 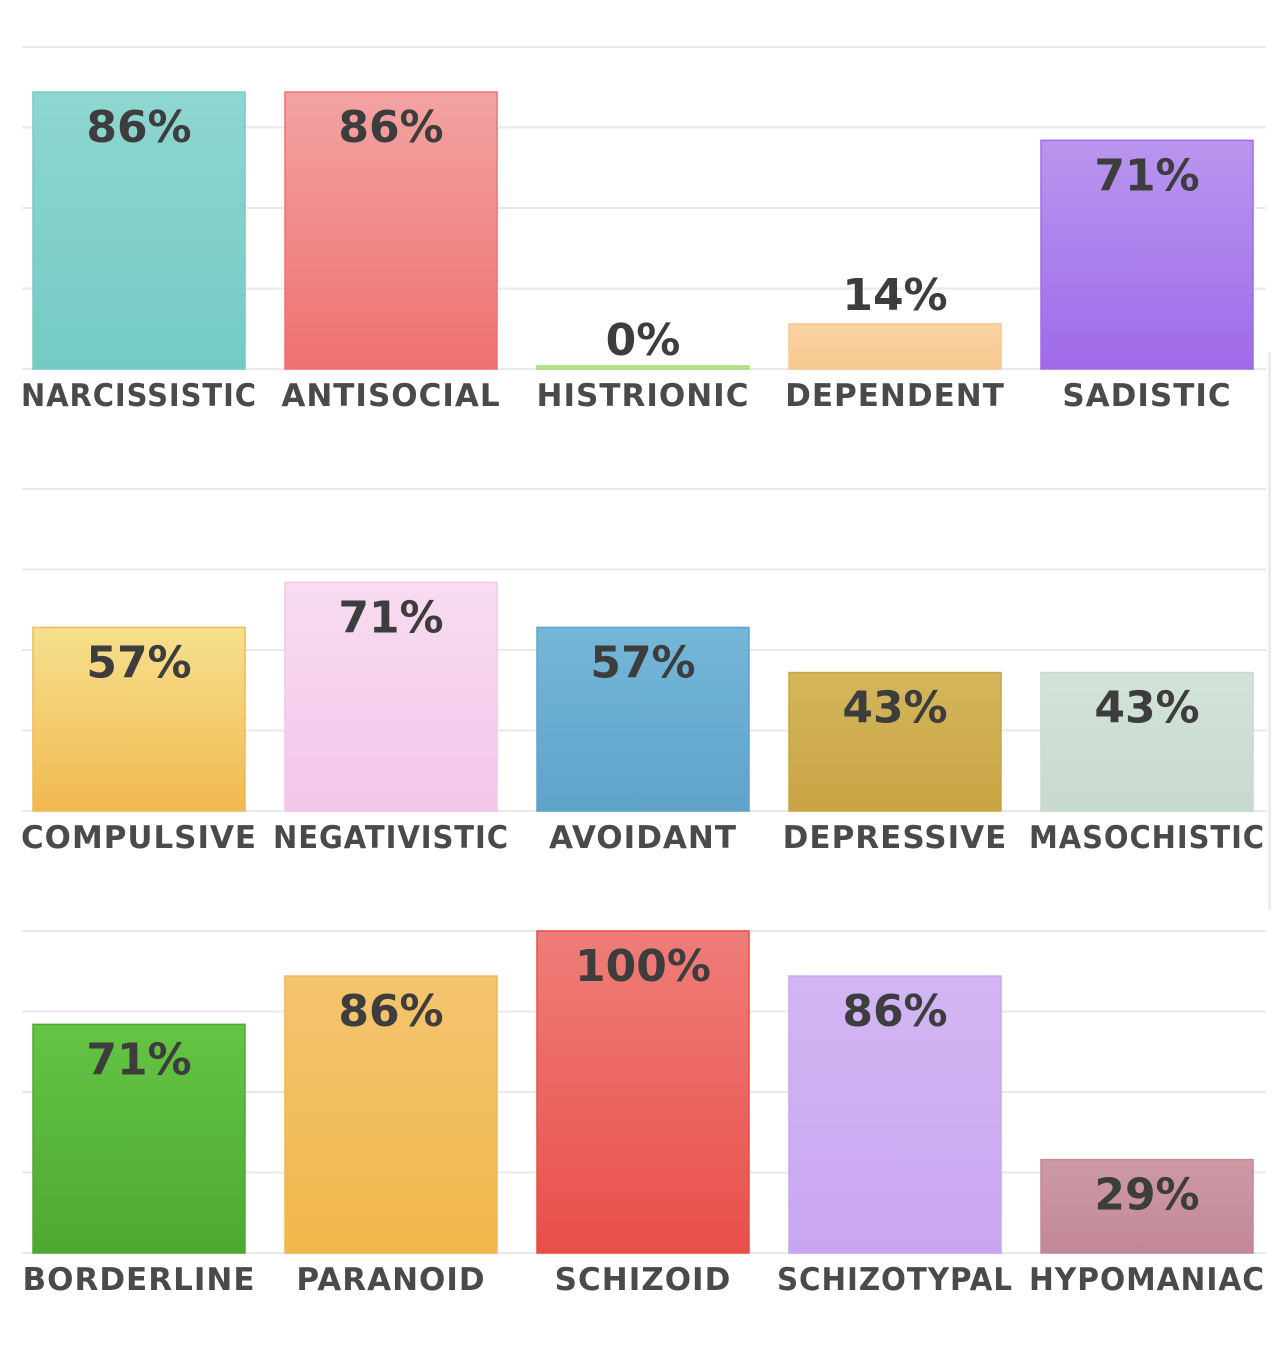 What do you see at coordinates (138, 1280) in the screenshot?
I see `category-label: BORDERLINE` at bounding box center [138, 1280].